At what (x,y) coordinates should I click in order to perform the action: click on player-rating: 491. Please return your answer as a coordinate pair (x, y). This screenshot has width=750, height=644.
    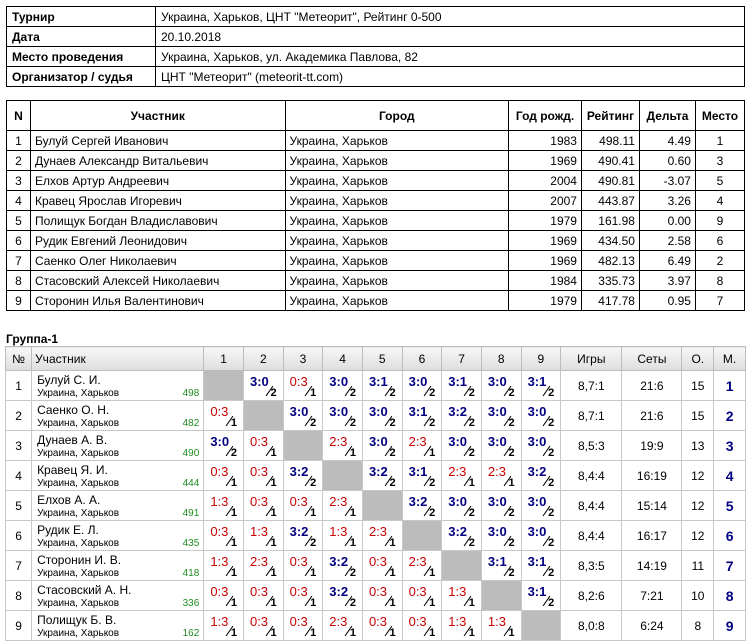
    Looking at the image, I should click on (191, 513).